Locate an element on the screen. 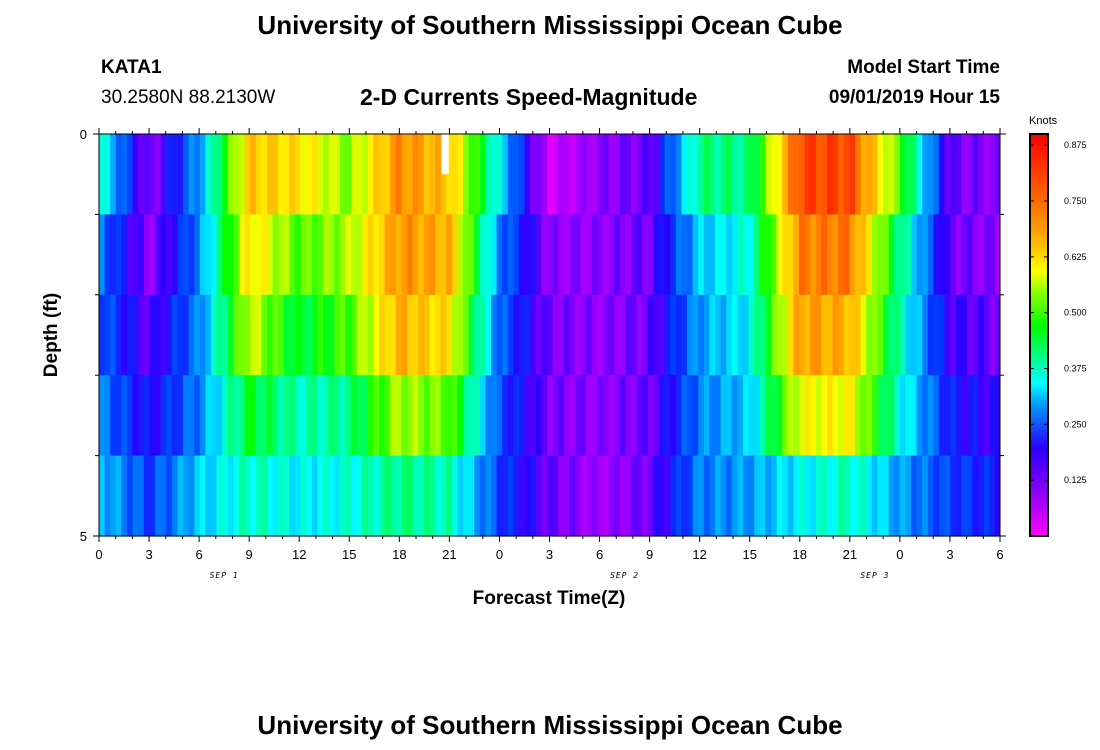 The height and width of the screenshot is (750, 1100). x-tick-label: 3 is located at coordinates (949, 554).